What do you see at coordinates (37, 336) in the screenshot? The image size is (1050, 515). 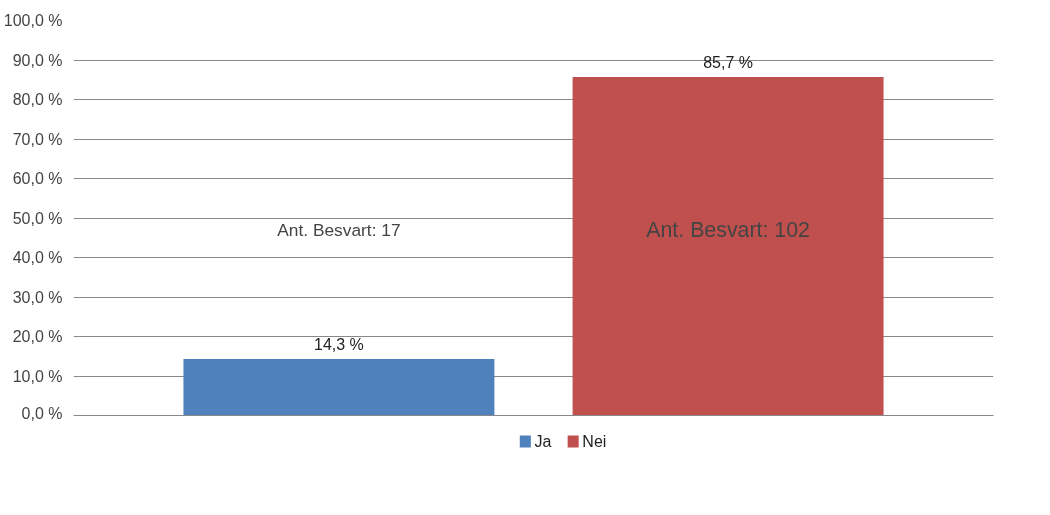 I see `y-tick-label: 20,0 %` at bounding box center [37, 336].